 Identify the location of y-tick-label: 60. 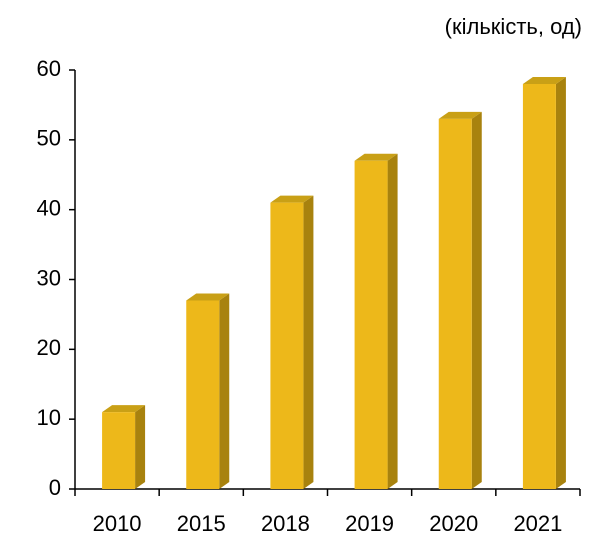
(49, 68).